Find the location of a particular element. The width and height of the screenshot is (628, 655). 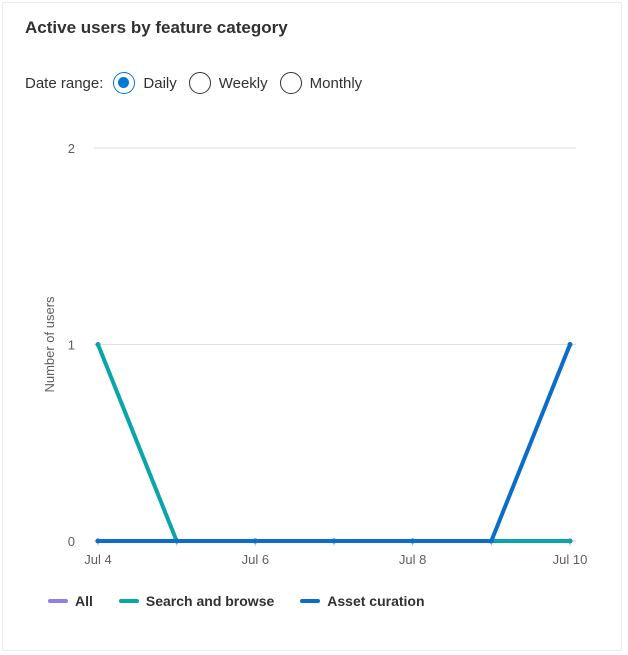

legend-item-all: All is located at coordinates (70, 601).